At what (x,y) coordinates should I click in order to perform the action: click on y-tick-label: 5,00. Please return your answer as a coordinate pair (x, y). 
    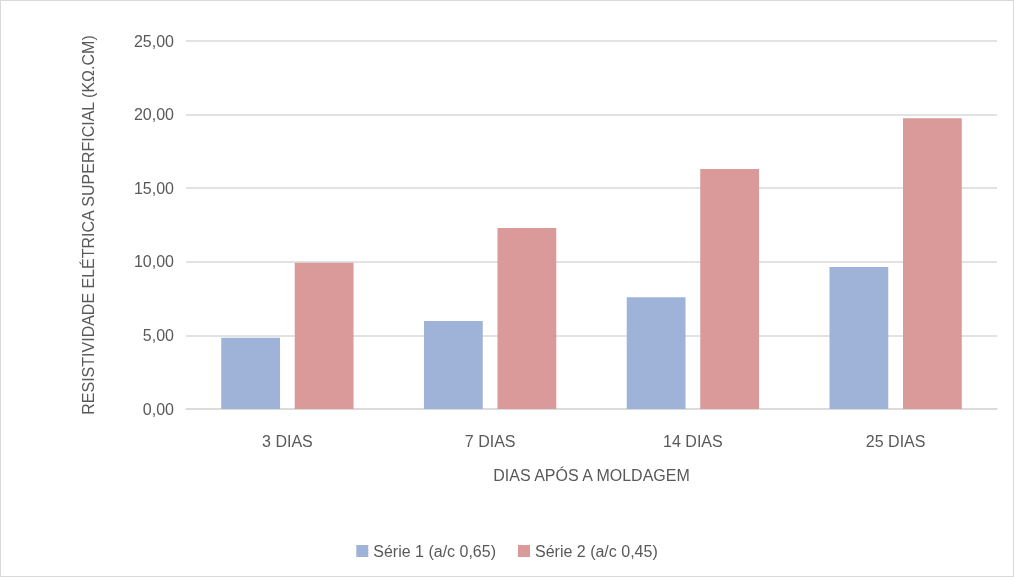
    Looking at the image, I should click on (158, 335).